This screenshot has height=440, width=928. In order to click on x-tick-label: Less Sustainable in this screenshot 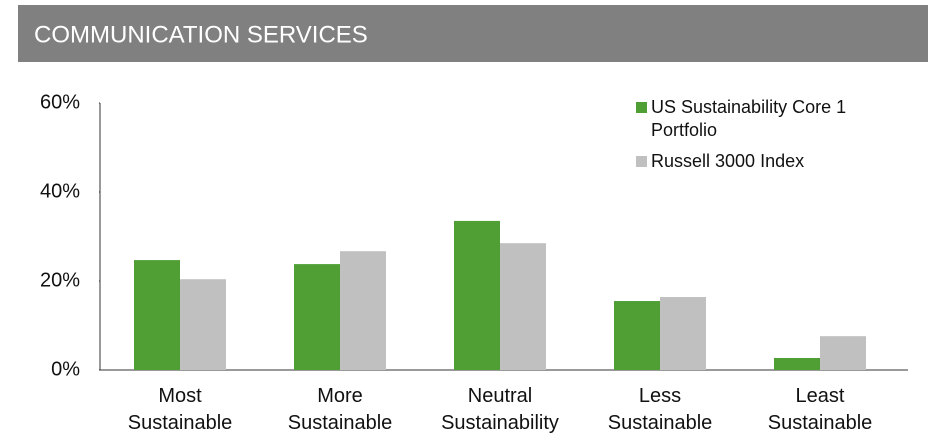, I will do `click(660, 409)`.